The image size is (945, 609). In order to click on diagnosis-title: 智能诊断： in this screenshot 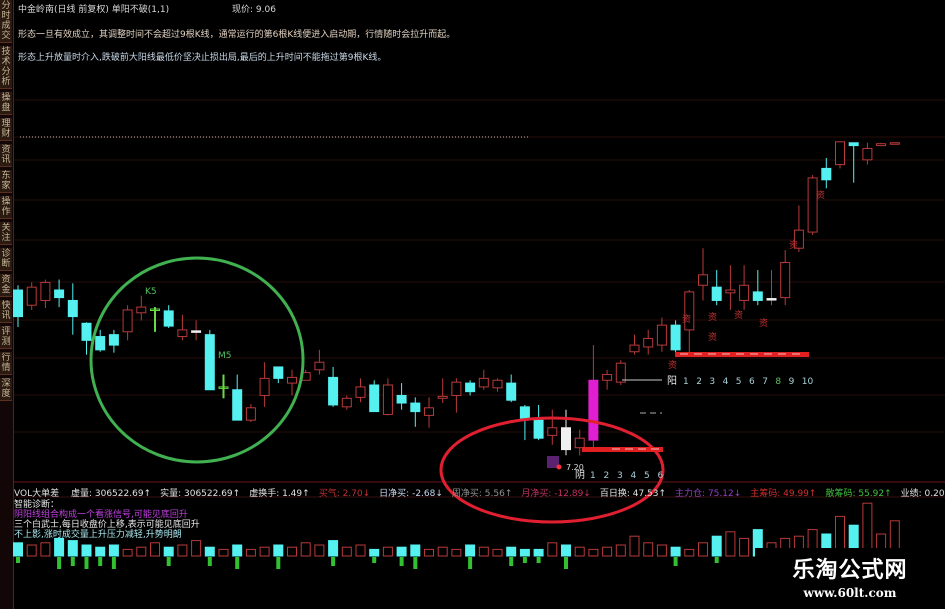, I will do `click(37, 505)`.